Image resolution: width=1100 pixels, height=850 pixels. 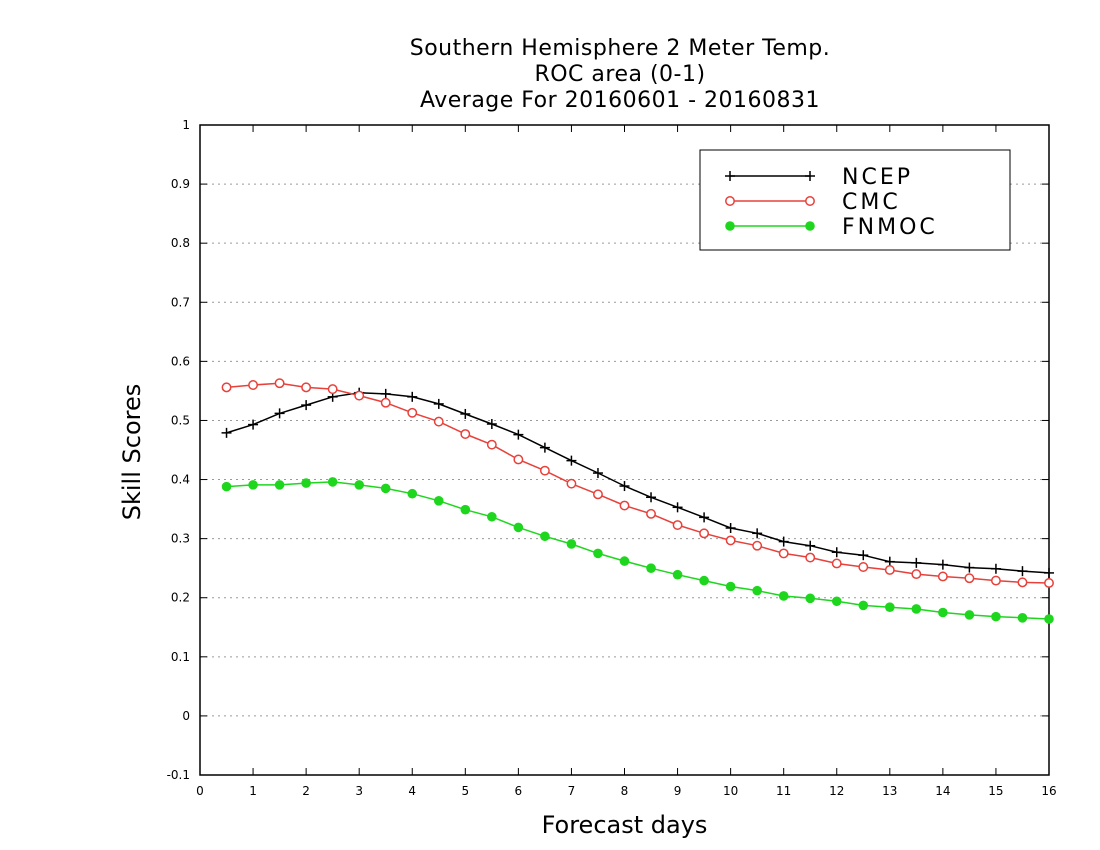 I want to click on x-axis-title: Forecast days, so click(x=625, y=825).